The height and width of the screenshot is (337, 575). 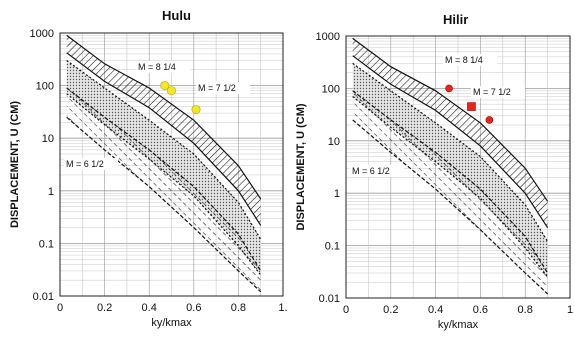 I want to click on x-tick-label: 1, so click(x=570, y=310).